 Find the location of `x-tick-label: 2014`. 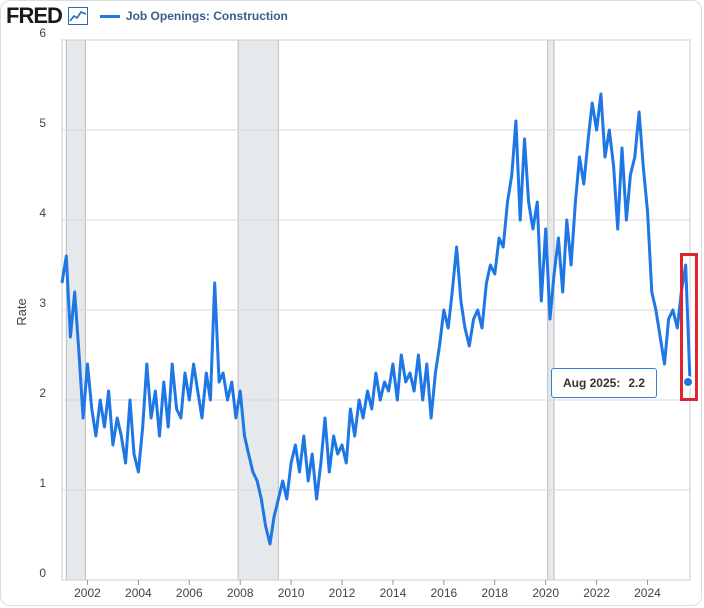

x-tick-label: 2014 is located at coordinates (393, 593).